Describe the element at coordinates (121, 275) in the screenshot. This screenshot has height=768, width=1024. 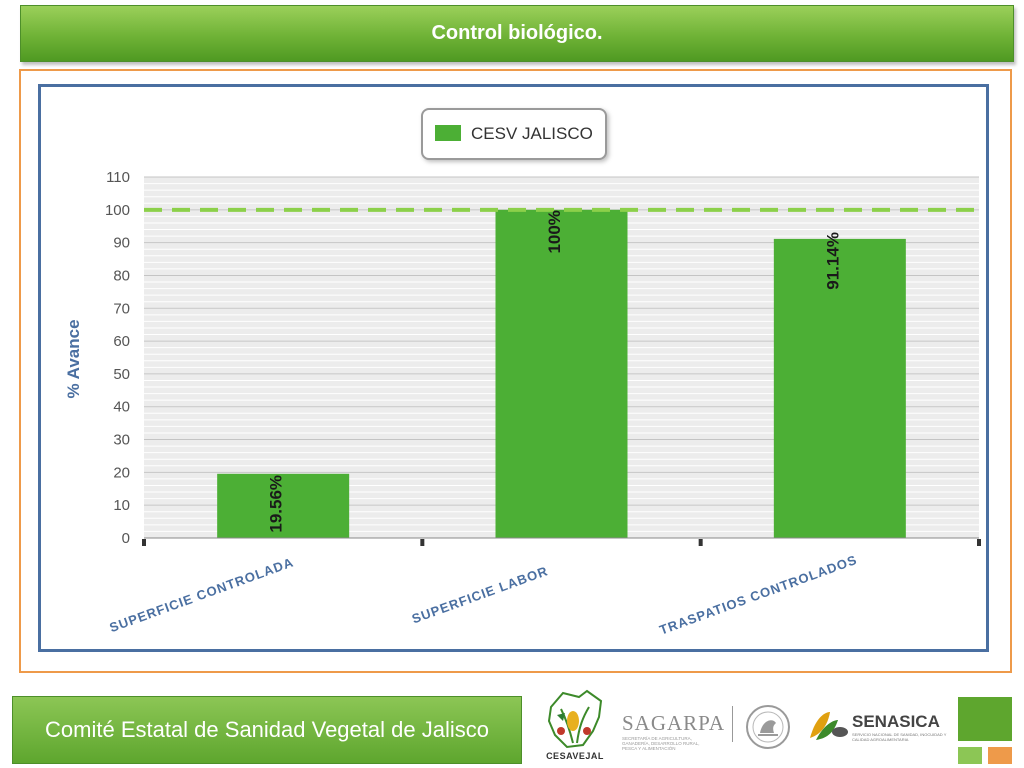
I see `y-tick-label: 80` at that location.